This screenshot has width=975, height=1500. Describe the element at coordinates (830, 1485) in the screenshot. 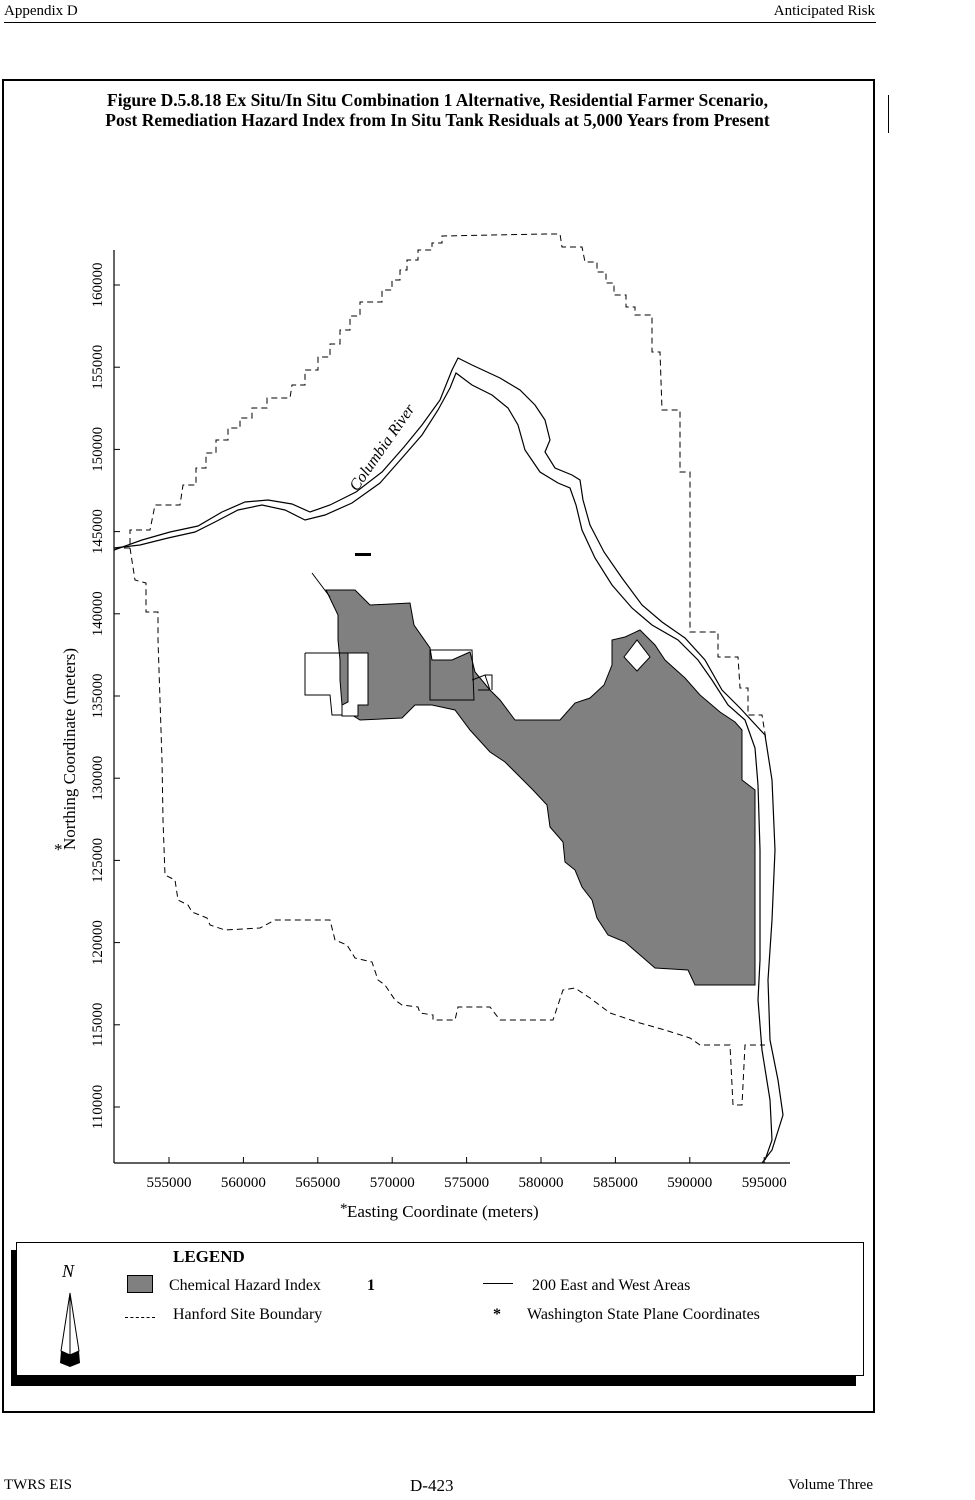

I see `footer-right: Volume Three` at that location.